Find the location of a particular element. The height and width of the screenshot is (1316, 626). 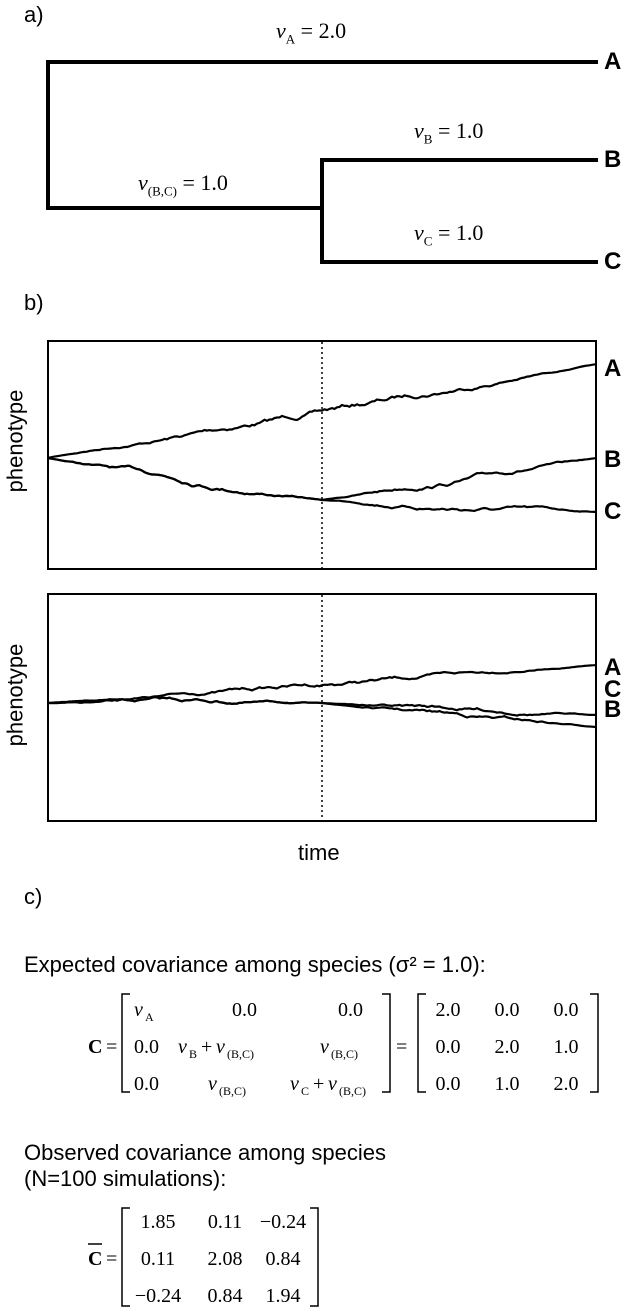

bottom-plot-ylabel: phenotype is located at coordinates (15, 695).